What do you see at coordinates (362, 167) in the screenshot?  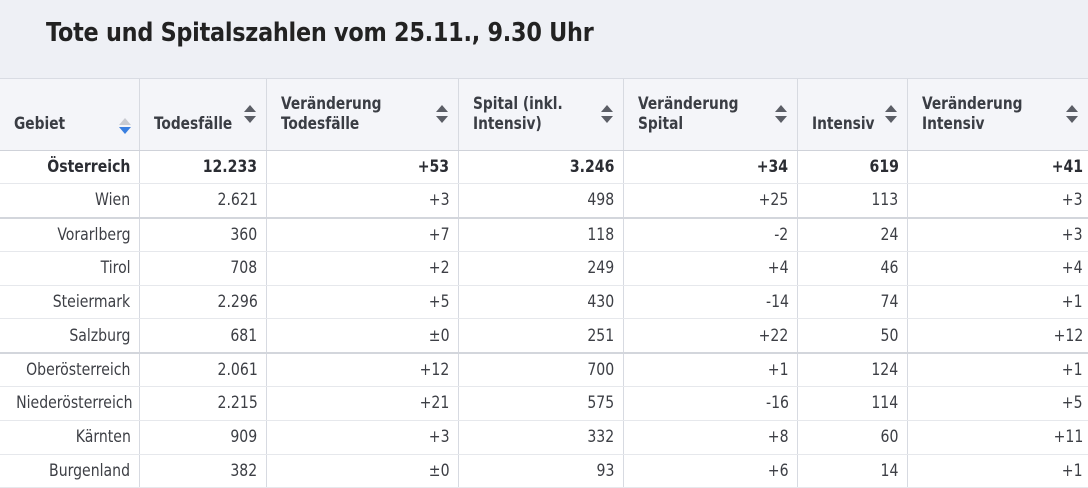 I see `cell-veraenderung-todesfaelle: +53` at bounding box center [362, 167].